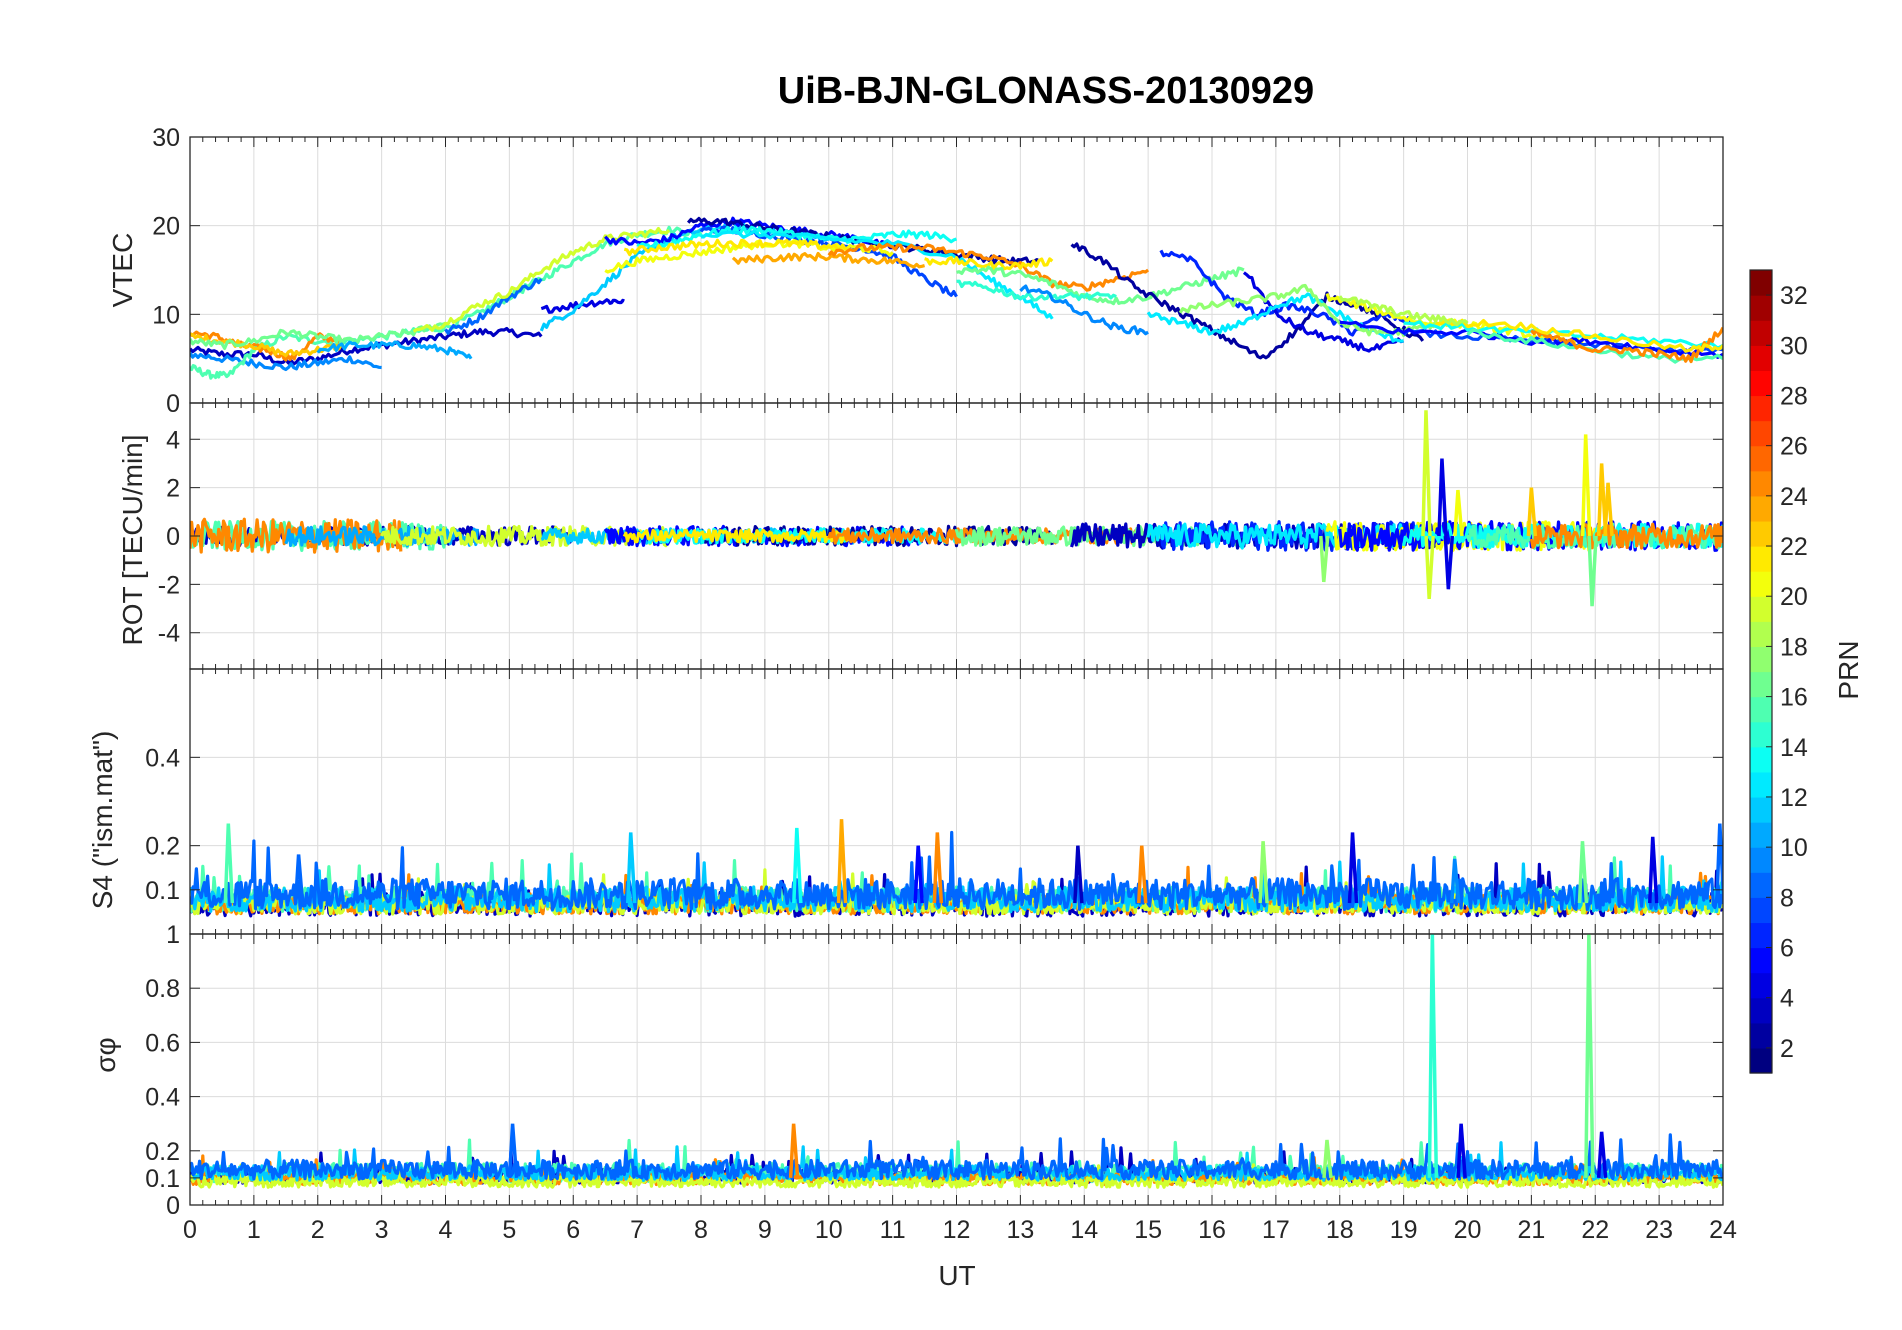 The image size is (1902, 1330). I want to click on colorbar-tick-label: 16, so click(1794, 698).